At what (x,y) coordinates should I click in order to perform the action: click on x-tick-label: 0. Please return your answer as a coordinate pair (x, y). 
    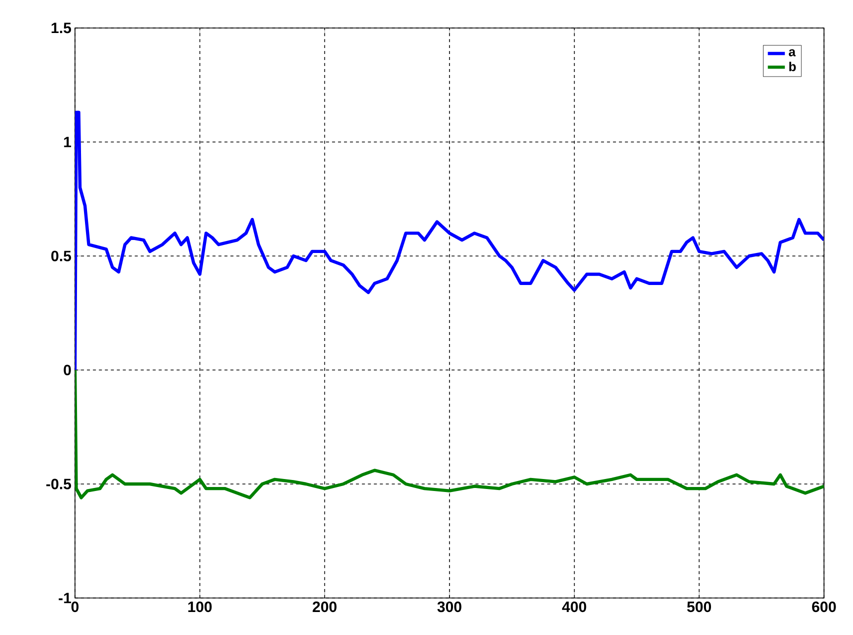
    Looking at the image, I should click on (75, 607).